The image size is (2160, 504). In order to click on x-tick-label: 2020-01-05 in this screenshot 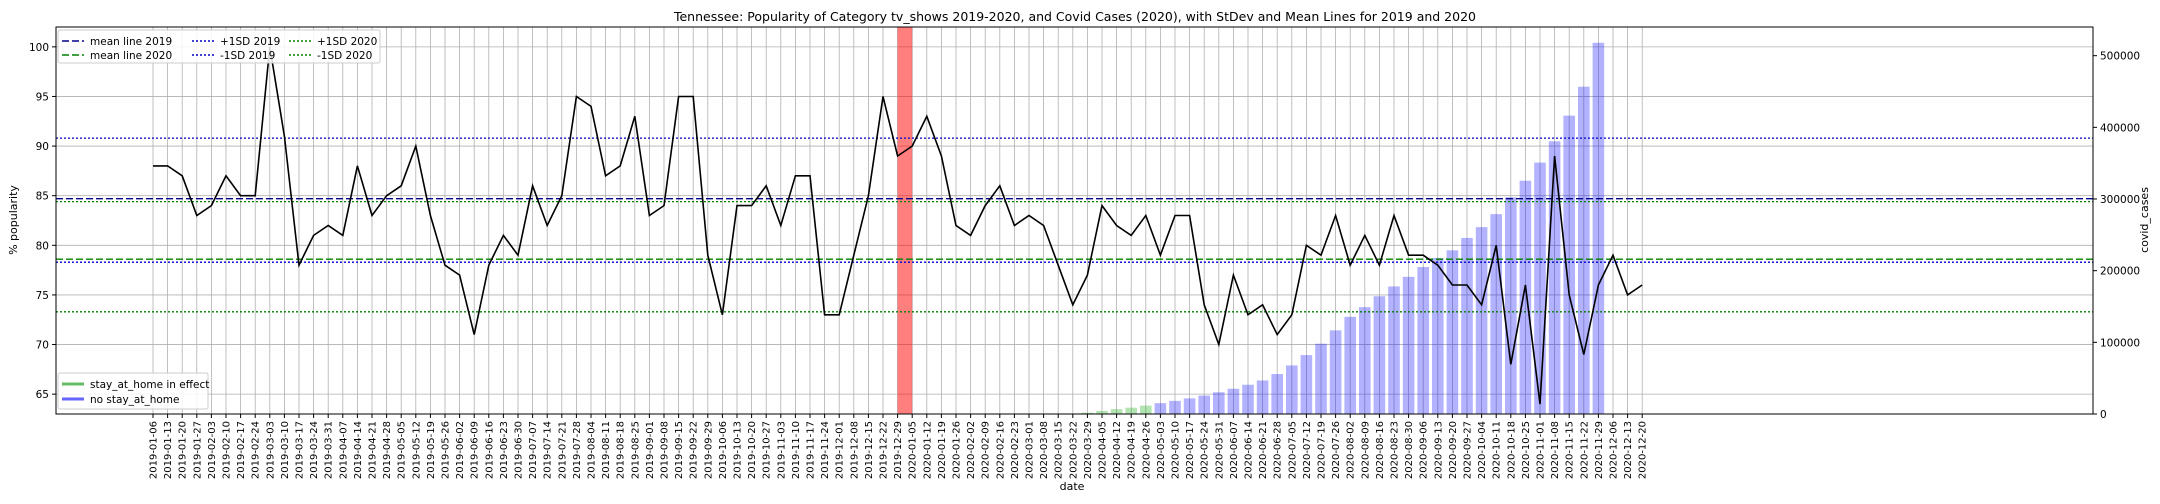, I will do `click(913, 450)`.